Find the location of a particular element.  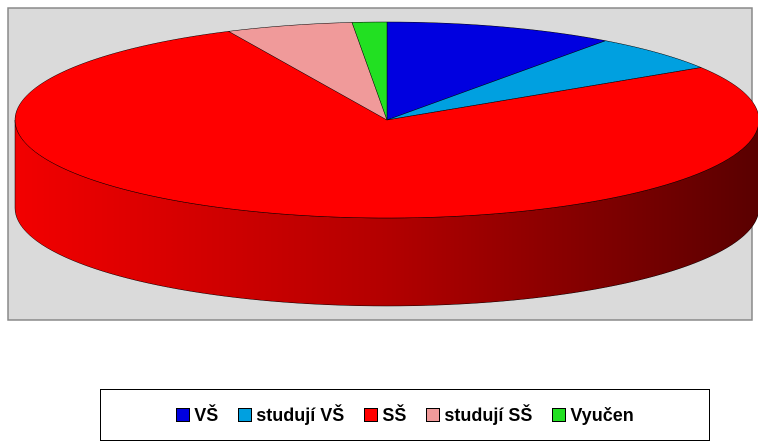

legend-label: VŠ is located at coordinates (206, 414).